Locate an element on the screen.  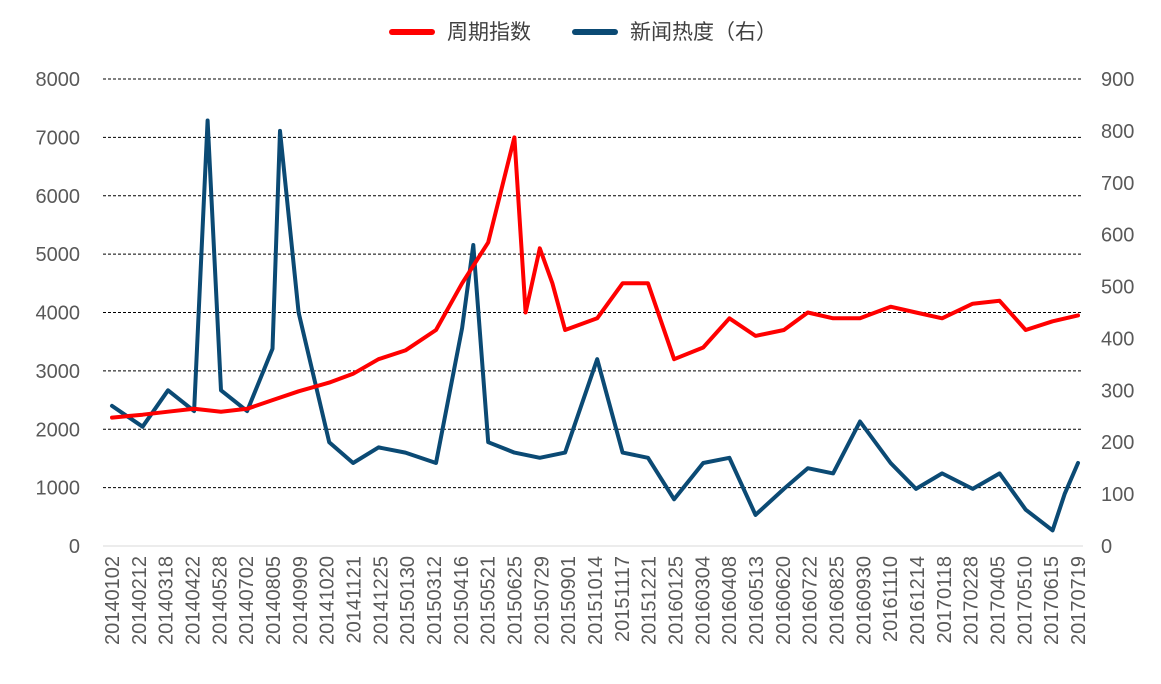
x-tick-label: 20140702 is located at coordinates (247, 600).